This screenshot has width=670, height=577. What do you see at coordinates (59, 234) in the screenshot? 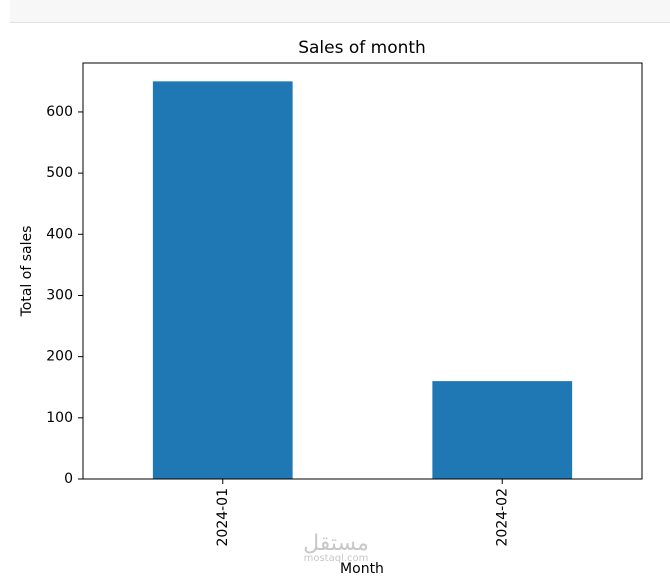
I see `y-tick-label: 400` at bounding box center [59, 234].